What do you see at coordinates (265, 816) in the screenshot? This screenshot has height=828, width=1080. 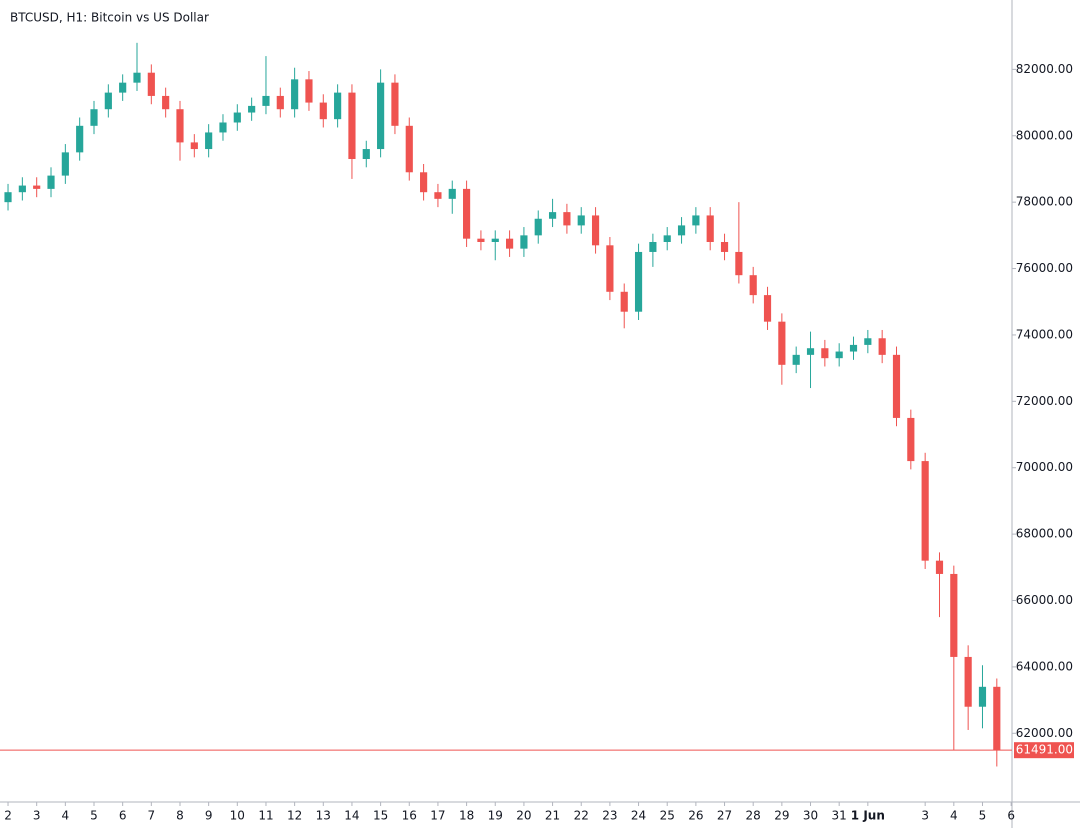 I see `x-tick-label: 11` at bounding box center [265, 816].